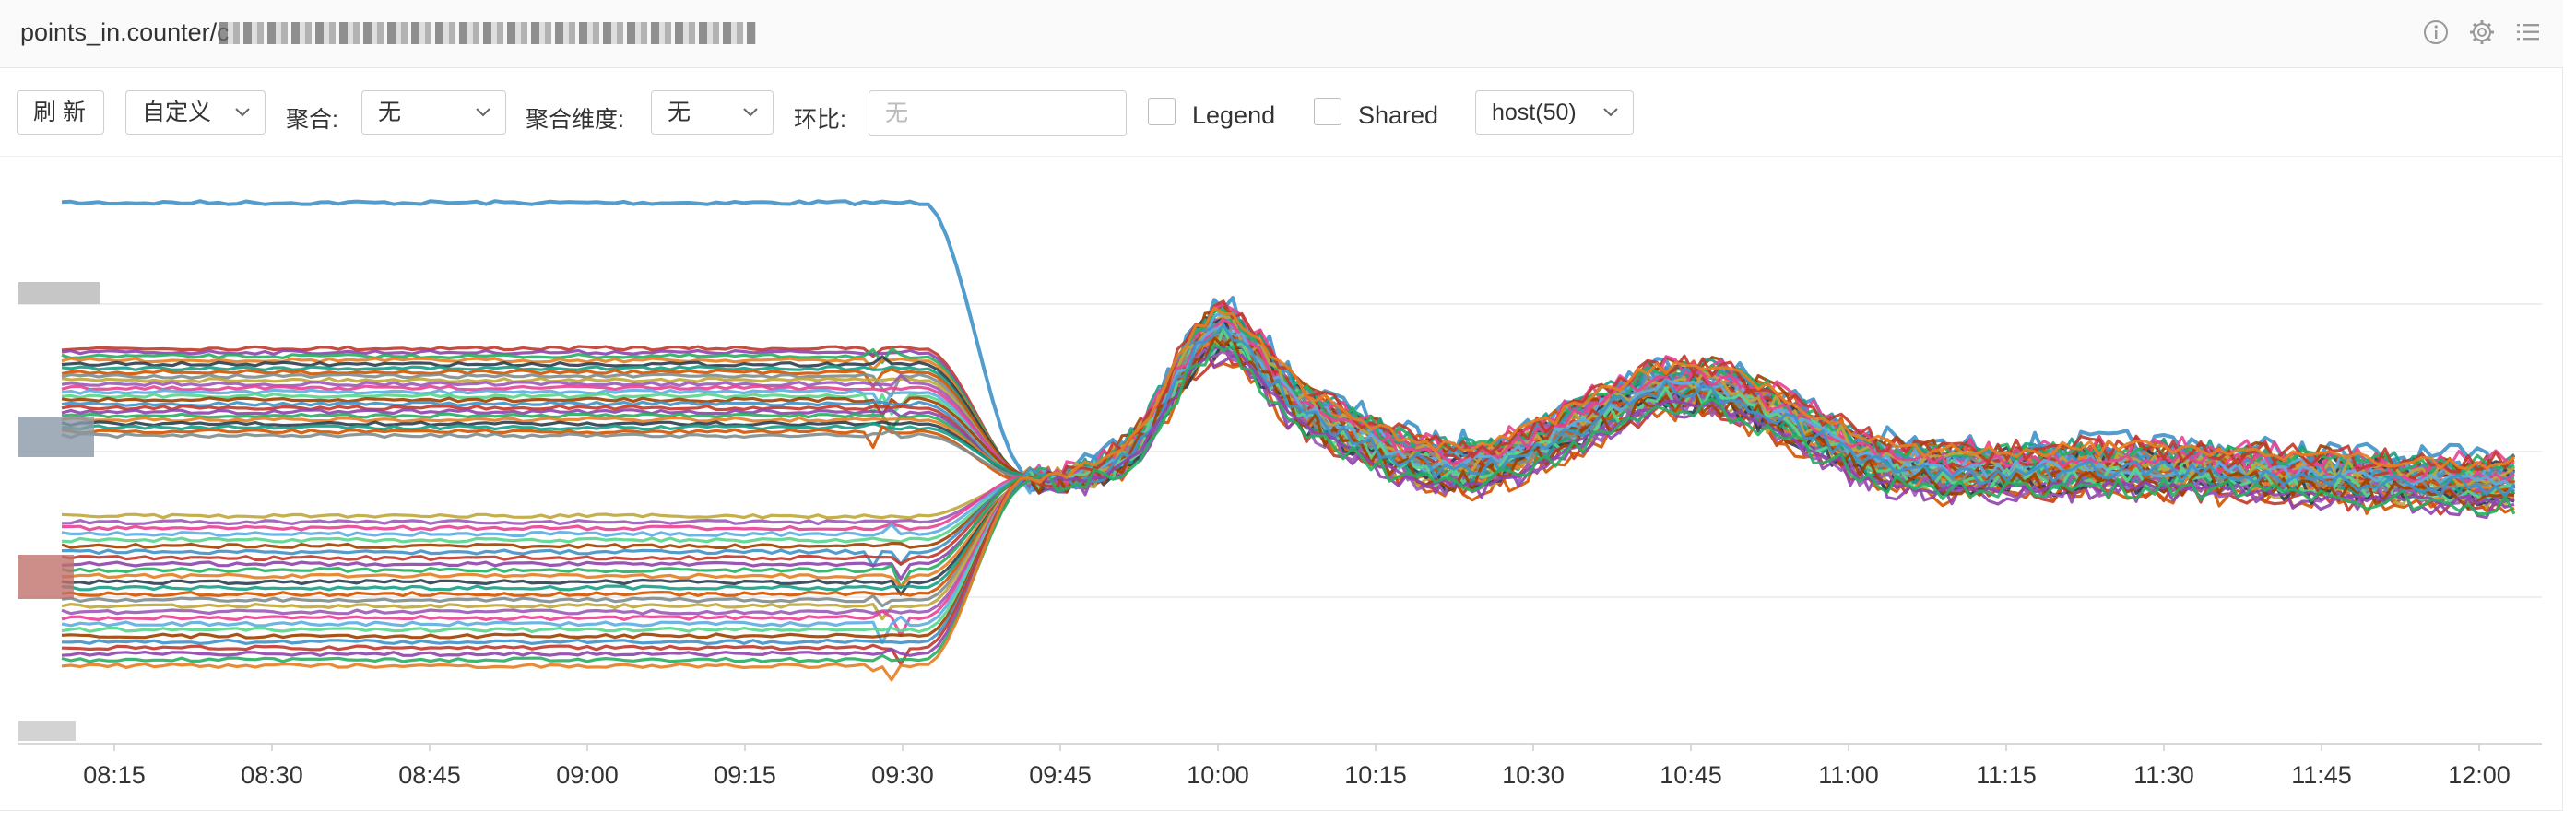 The height and width of the screenshot is (822, 2576). What do you see at coordinates (1533, 775) in the screenshot?
I see `x-tick-label: 10:30` at bounding box center [1533, 775].